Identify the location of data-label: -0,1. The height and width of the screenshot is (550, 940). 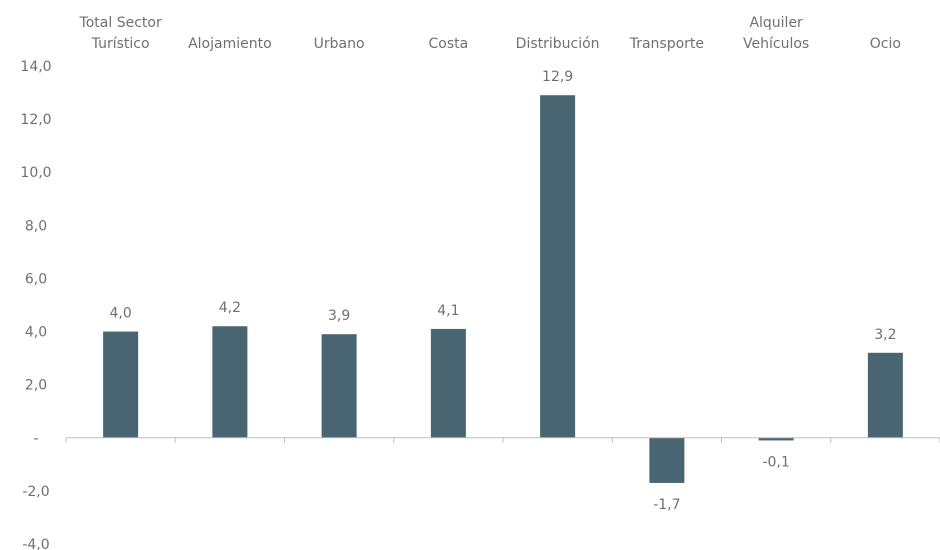
(775, 462).